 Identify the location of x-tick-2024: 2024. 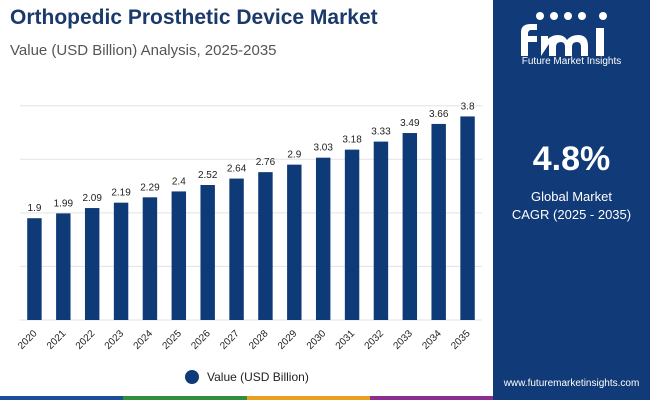
(144, 340).